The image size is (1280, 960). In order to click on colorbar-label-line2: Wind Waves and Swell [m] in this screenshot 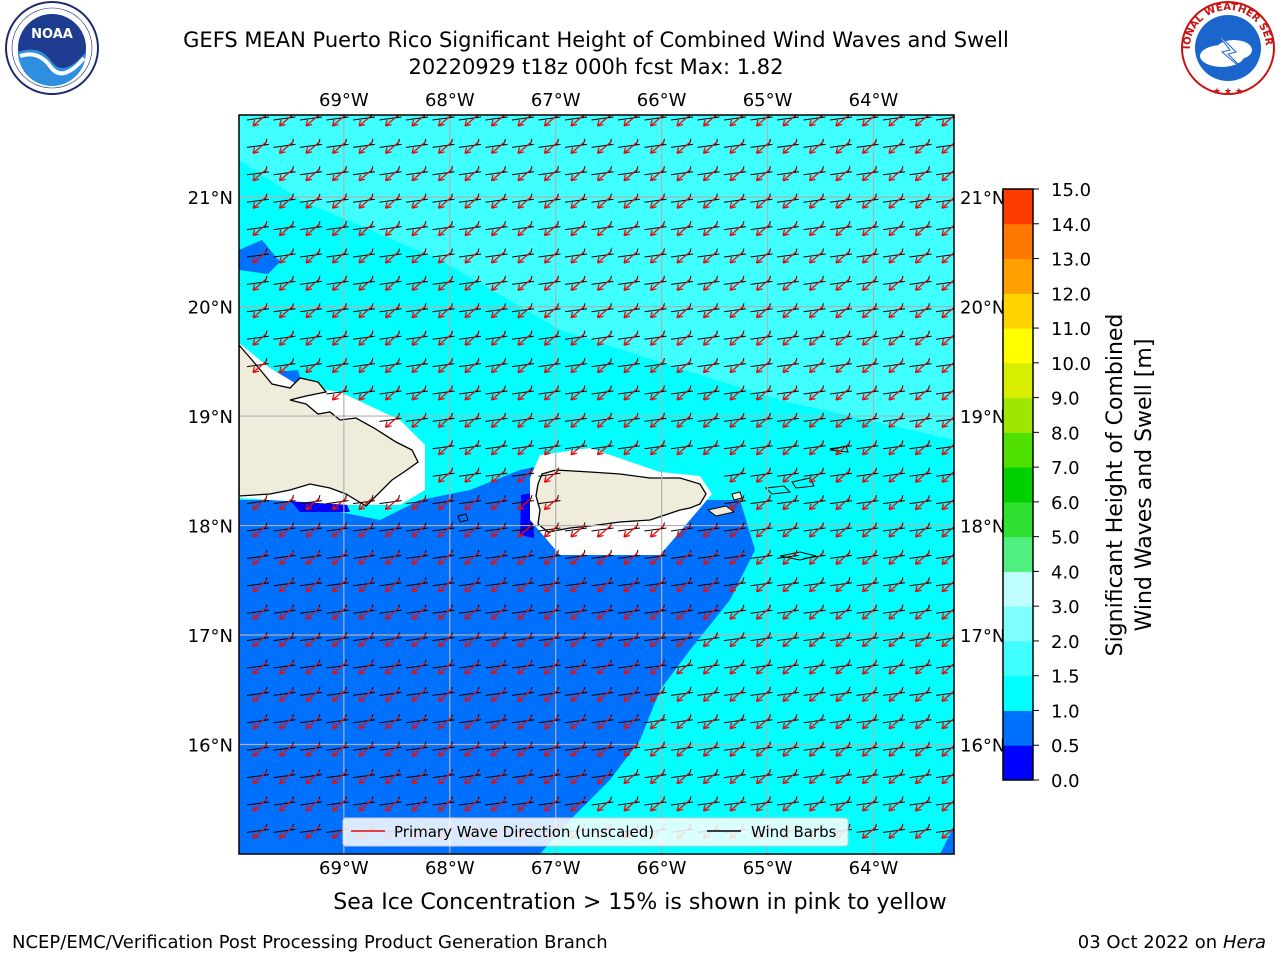, I will do `click(1144, 485)`.